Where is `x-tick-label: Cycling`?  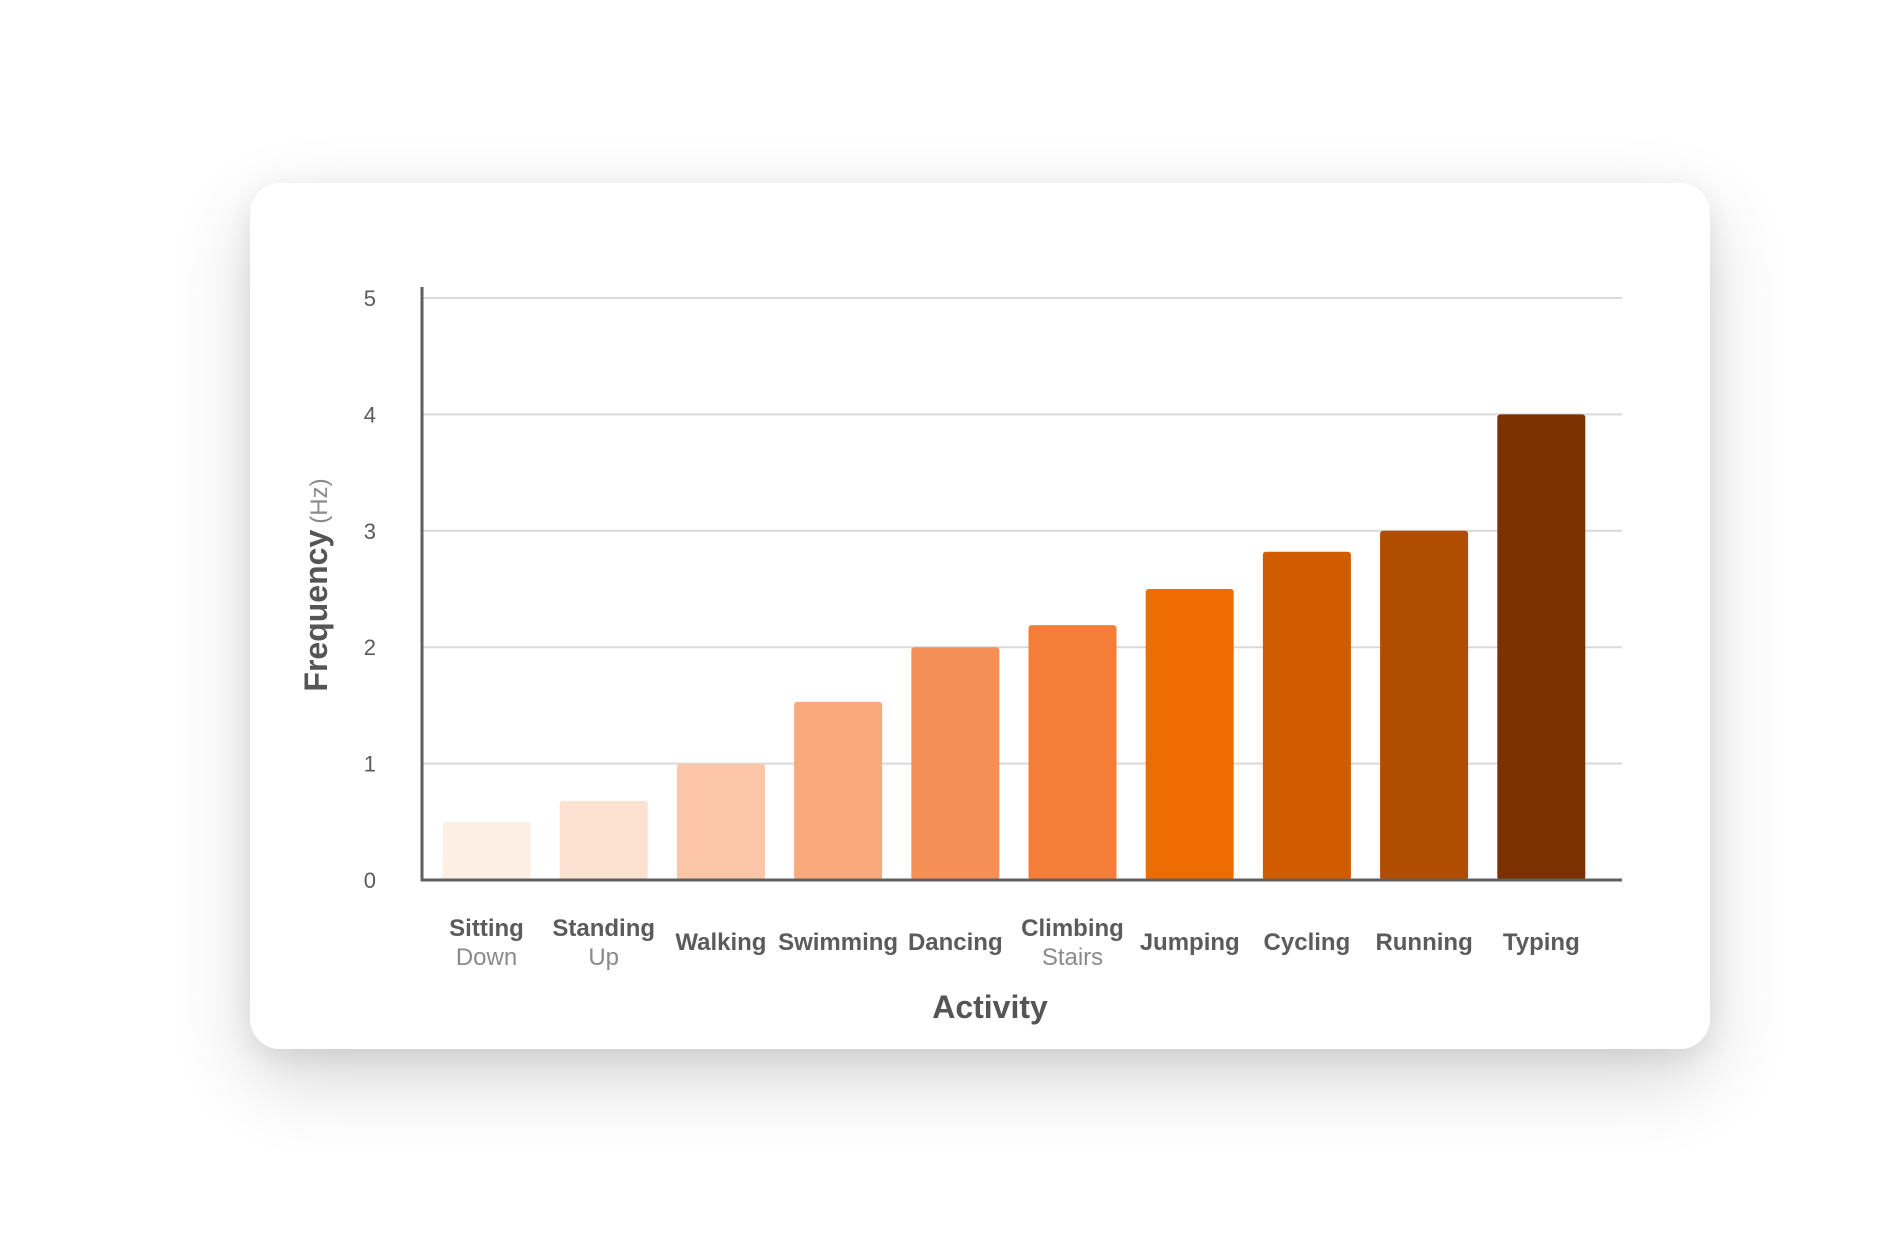 x-tick-label: Cycling is located at coordinates (1307, 942).